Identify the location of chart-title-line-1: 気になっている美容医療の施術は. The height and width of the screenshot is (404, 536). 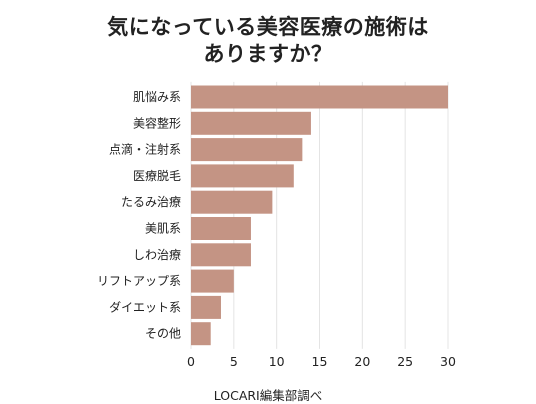
(268, 27).